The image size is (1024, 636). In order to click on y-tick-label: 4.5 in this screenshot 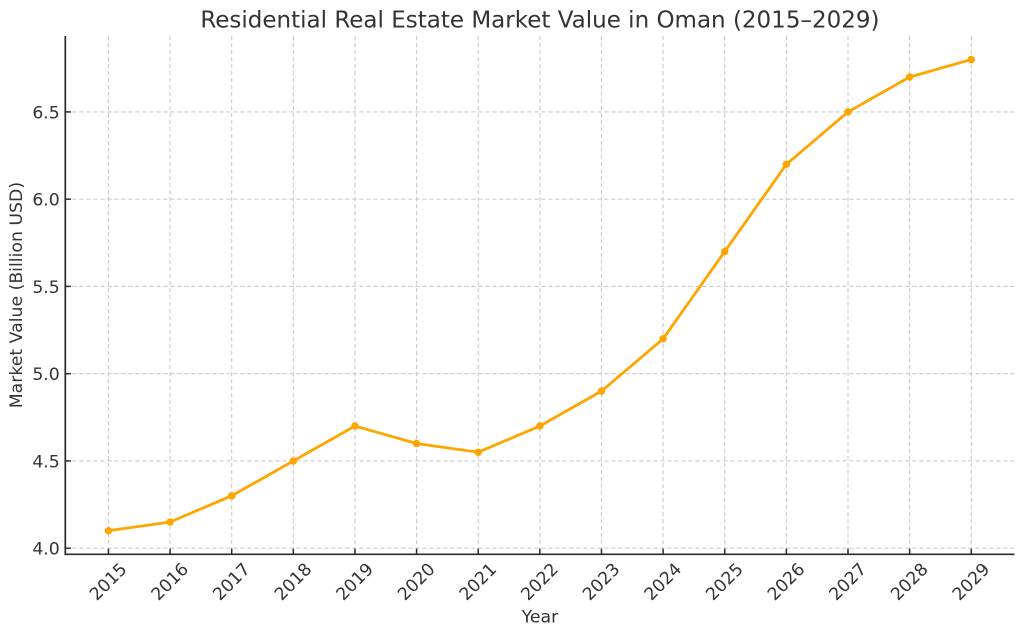, I will do `click(45, 462)`.